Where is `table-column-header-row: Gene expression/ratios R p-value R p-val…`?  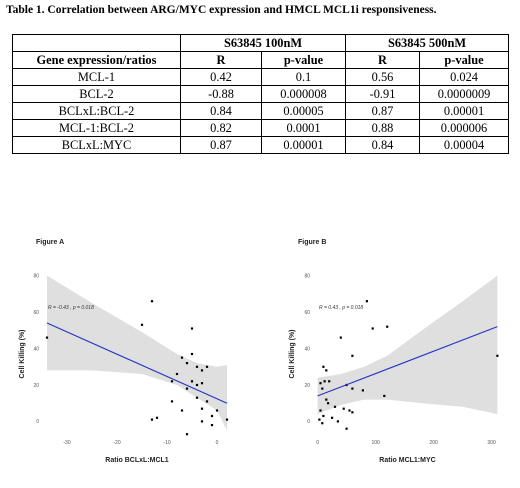 table-column-header-row: Gene expression/ratios R p-value R p-val… is located at coordinates (261, 60).